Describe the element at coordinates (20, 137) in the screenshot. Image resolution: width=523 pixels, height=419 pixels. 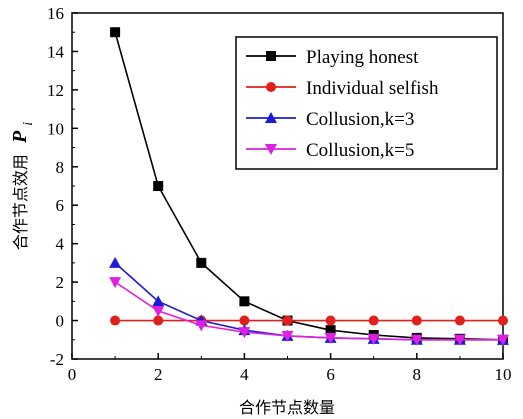
I see `y-axis-title-symbol: P` at that location.